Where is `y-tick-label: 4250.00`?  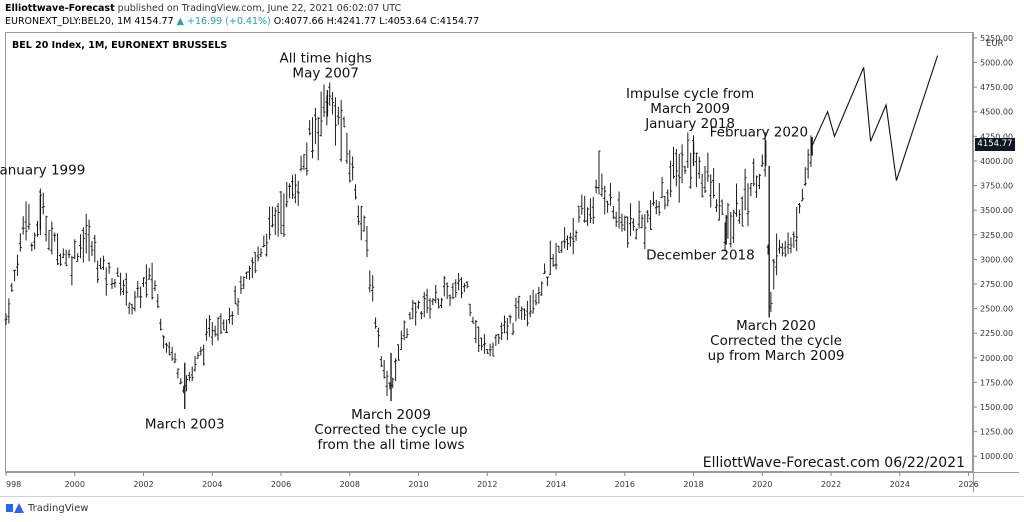 y-tick-label: 4250.00 is located at coordinates (996, 136).